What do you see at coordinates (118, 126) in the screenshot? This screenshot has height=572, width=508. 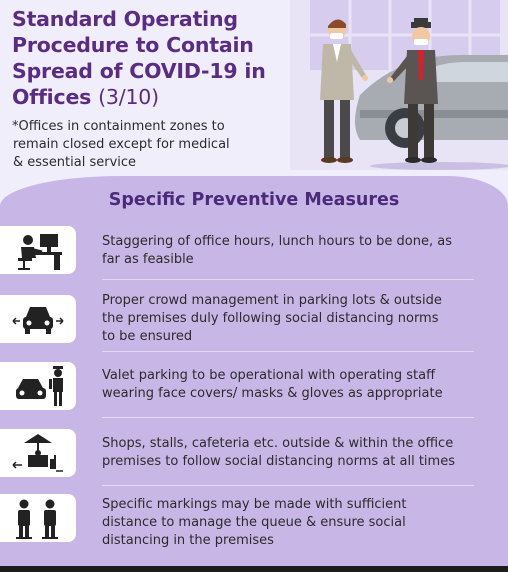 I see `note-line-1: *Offices in containment zones to` at bounding box center [118, 126].